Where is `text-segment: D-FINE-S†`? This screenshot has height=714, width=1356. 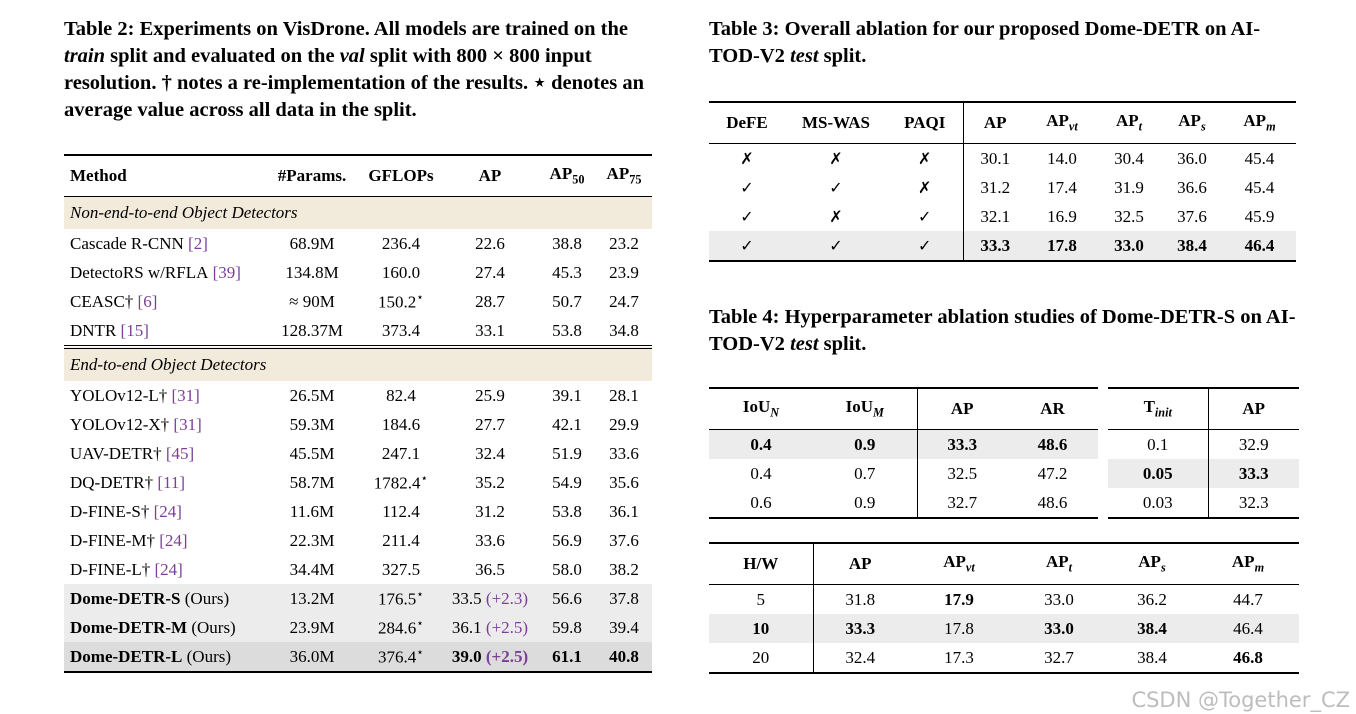
text-segment: D-FINE-S† is located at coordinates (110, 511).